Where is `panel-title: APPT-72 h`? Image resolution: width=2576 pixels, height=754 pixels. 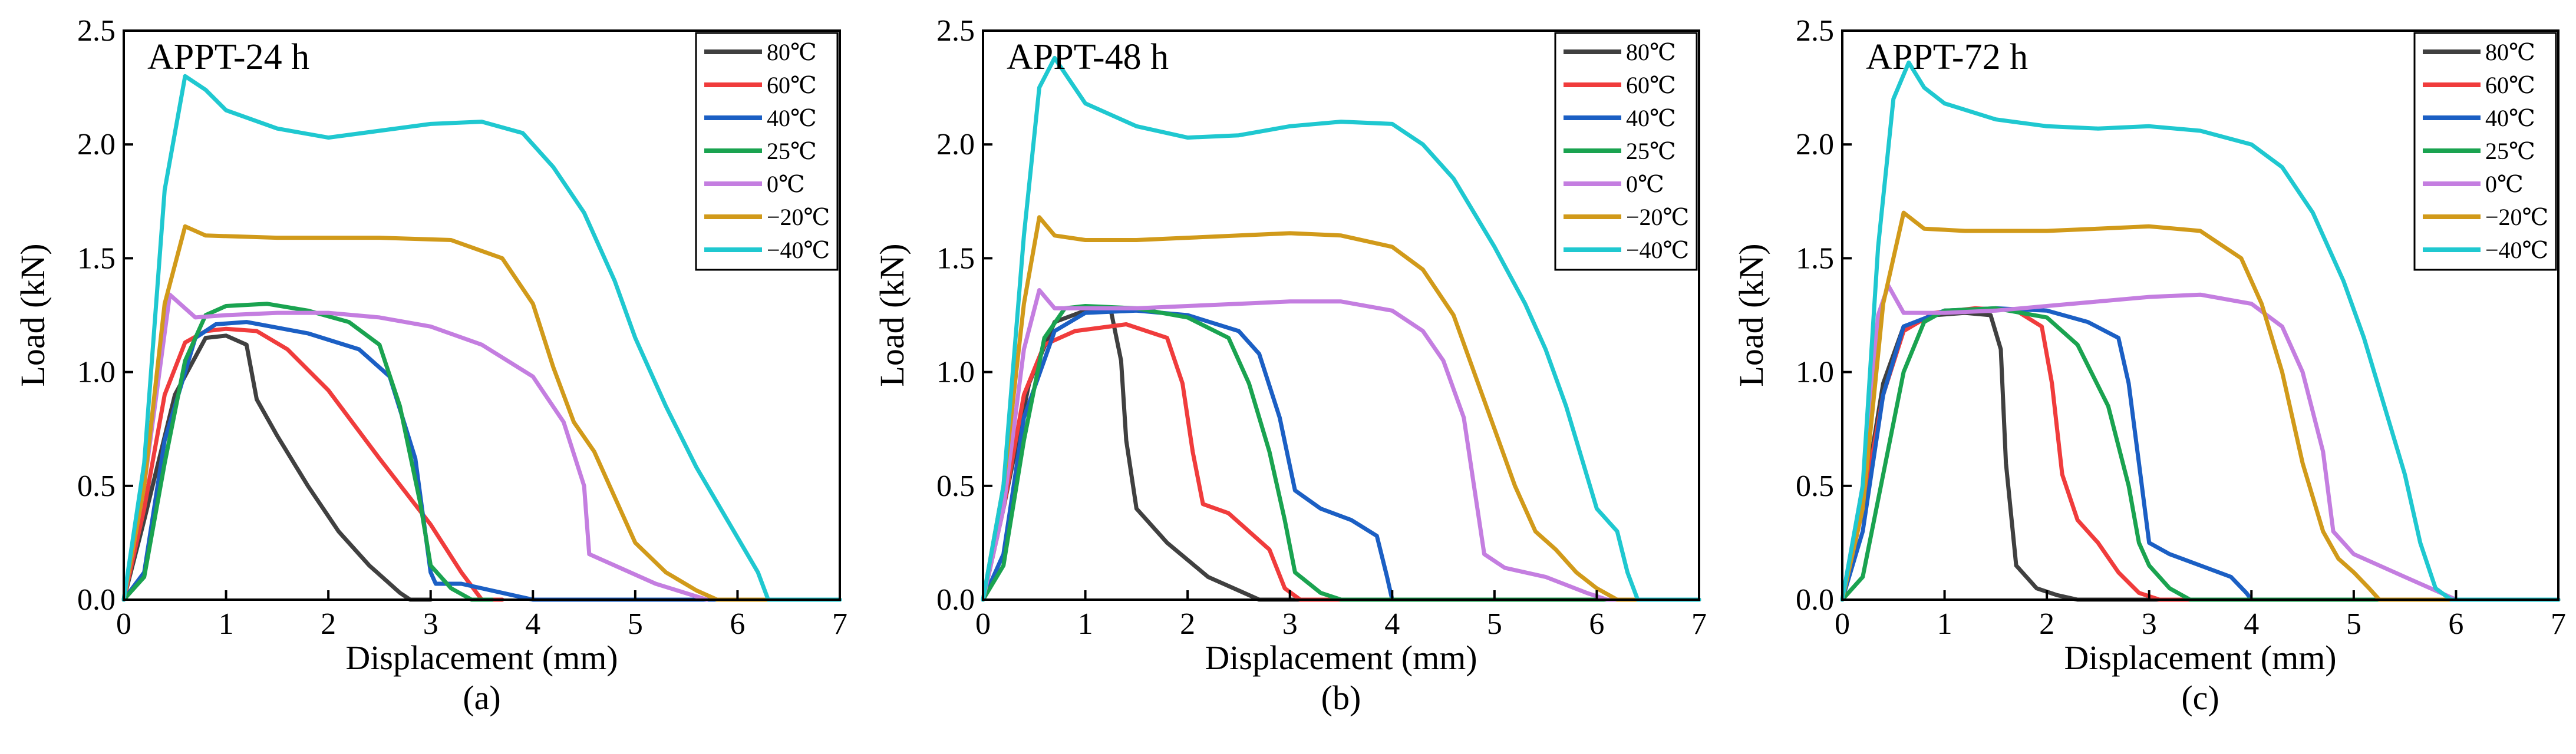
panel-title: APPT-72 h is located at coordinates (1947, 57).